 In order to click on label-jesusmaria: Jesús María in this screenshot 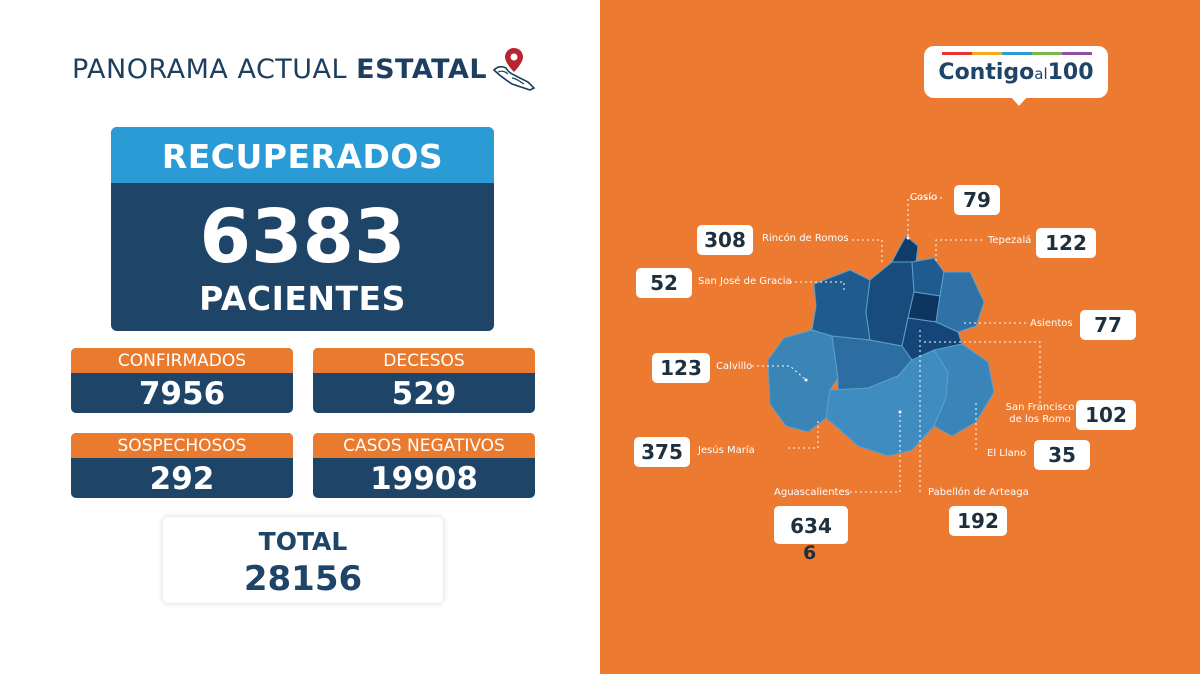, I will do `click(726, 450)`.